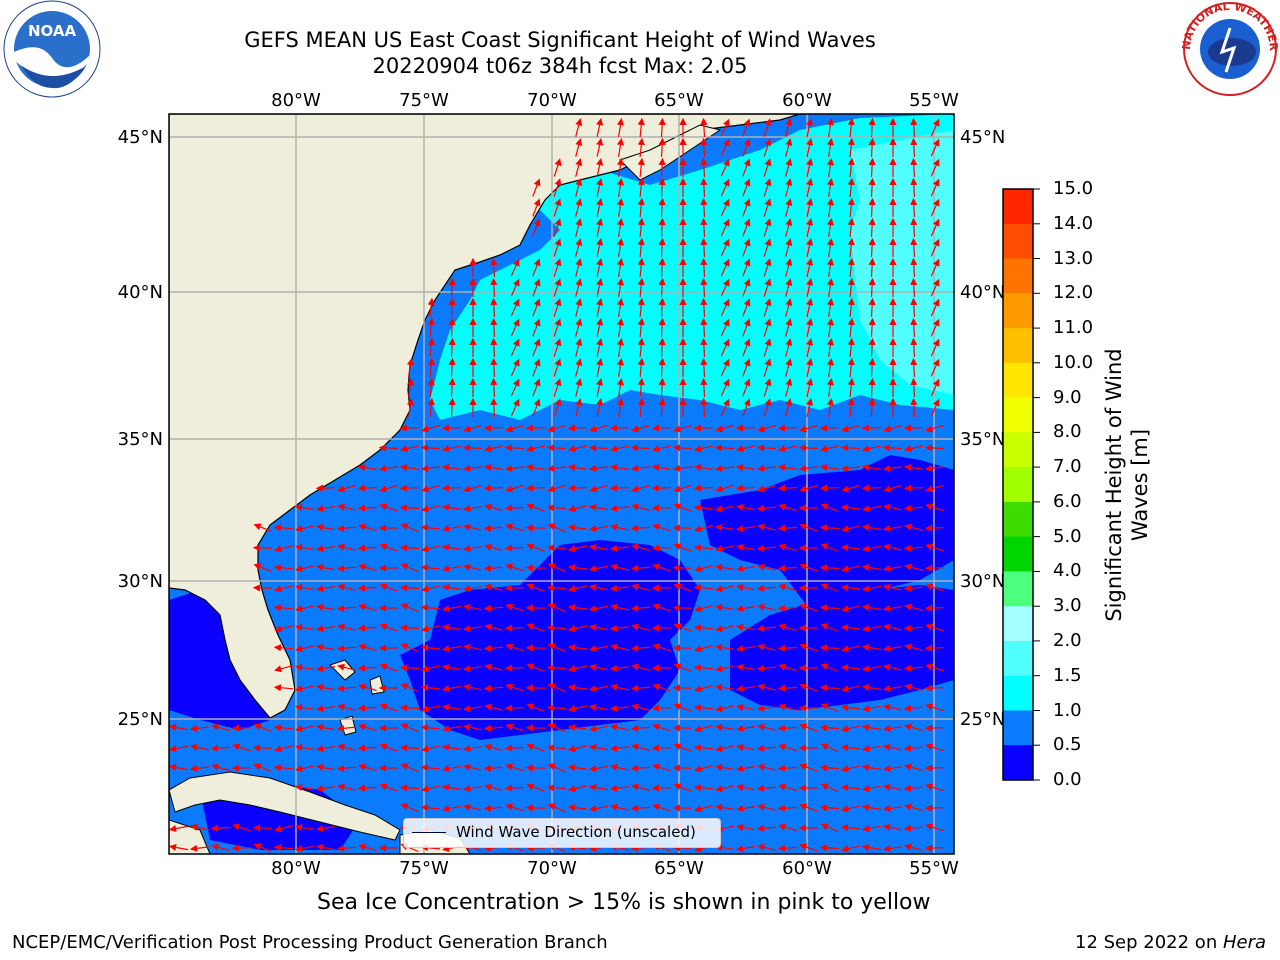 The image size is (1280, 960). Describe the element at coordinates (52, 31) in the screenshot. I see `noaa-logo-text: NOAA` at that location.